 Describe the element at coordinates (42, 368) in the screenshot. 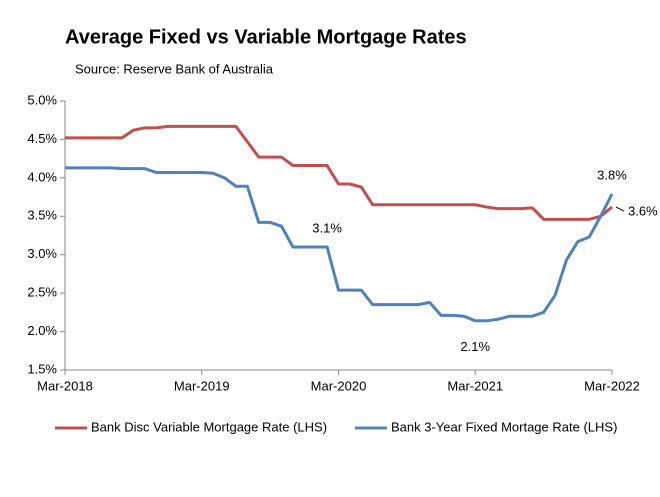

I see `y-tick-label: 1.5%` at that location.